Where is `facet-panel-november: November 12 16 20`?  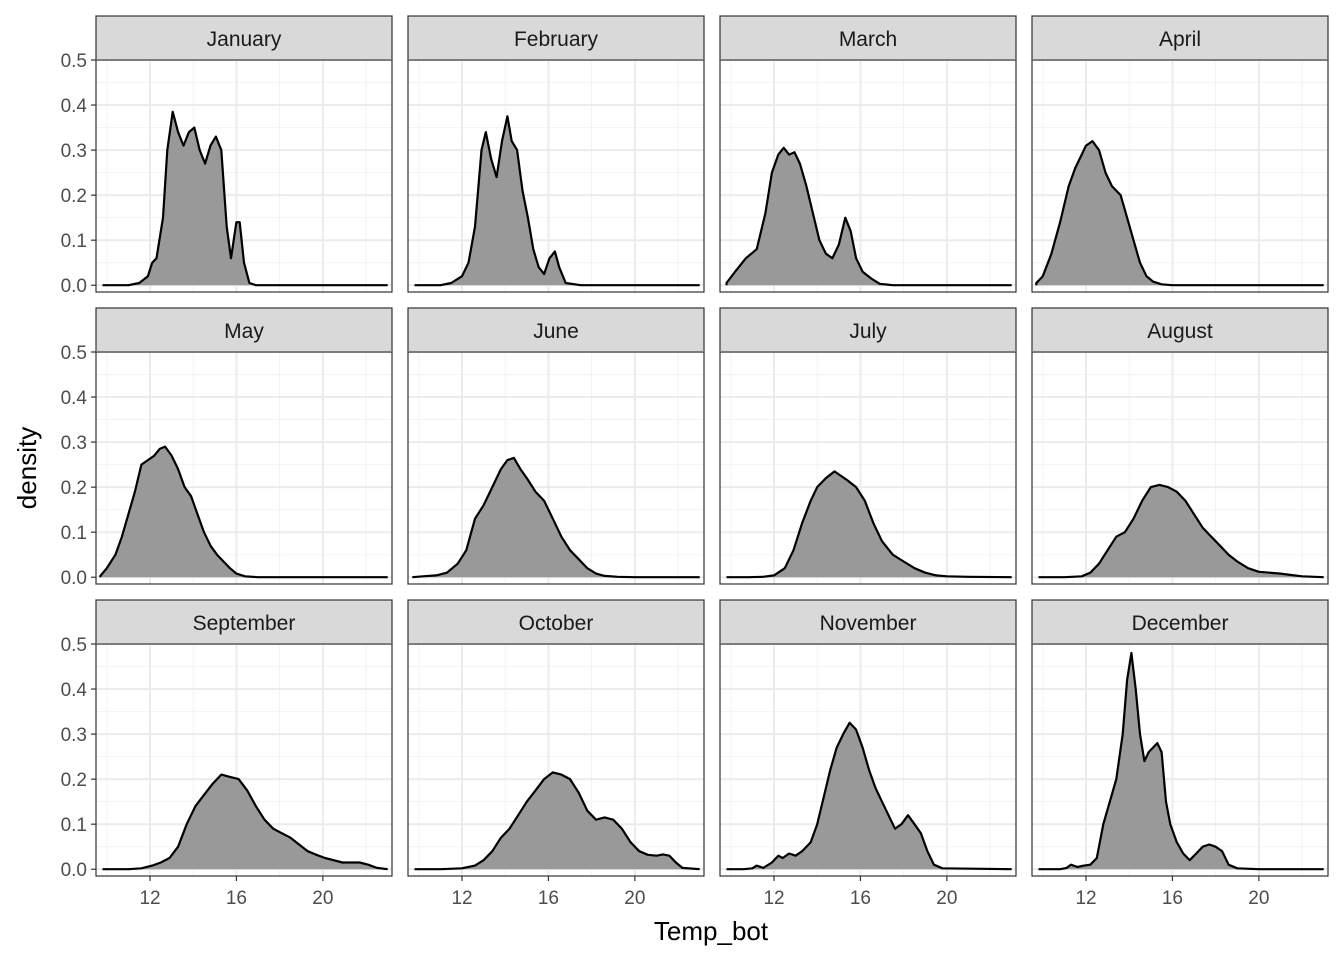 facet-panel-november: November 12 16 20 is located at coordinates (868, 754).